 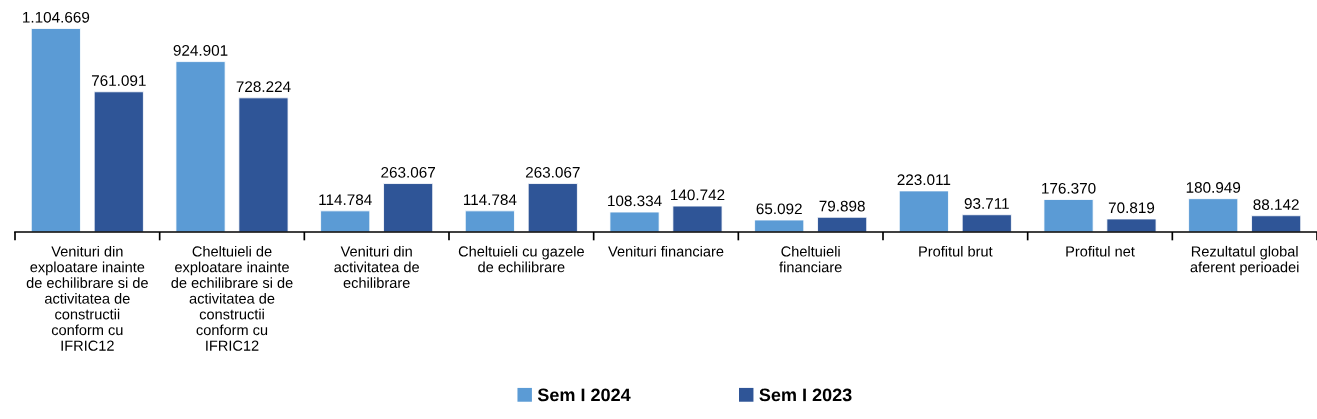 What do you see at coordinates (118, 80) in the screenshot?
I see `data-label: 761.091` at bounding box center [118, 80].